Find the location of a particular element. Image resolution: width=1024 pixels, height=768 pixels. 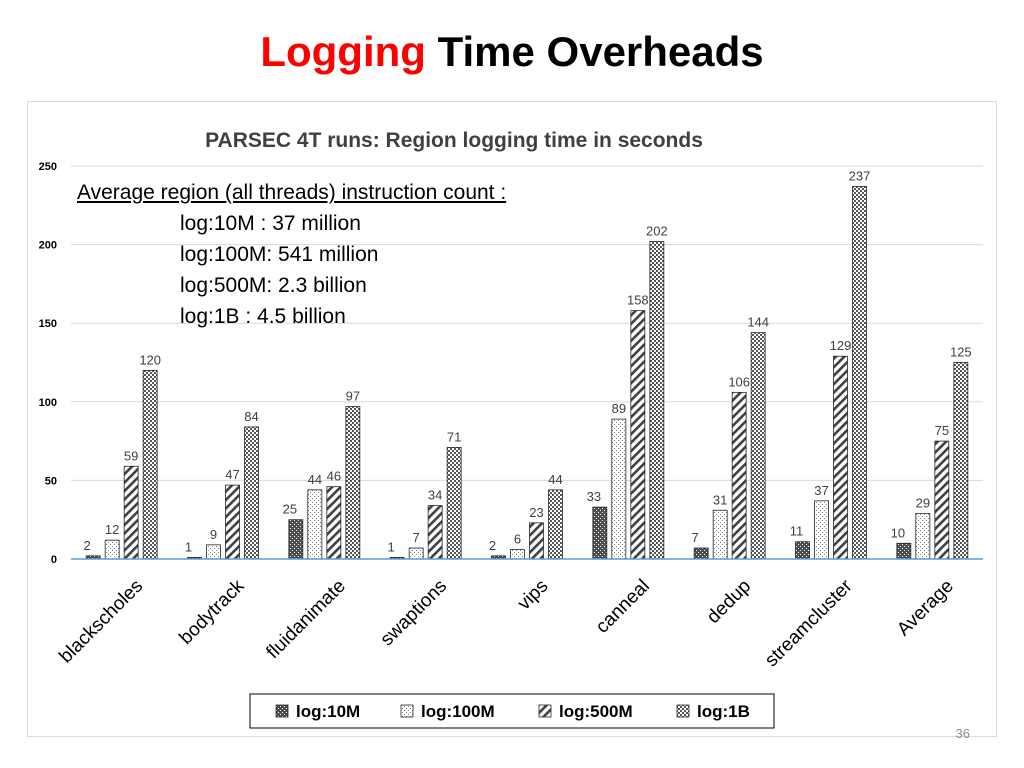

data-label: 75 is located at coordinates (942, 430).